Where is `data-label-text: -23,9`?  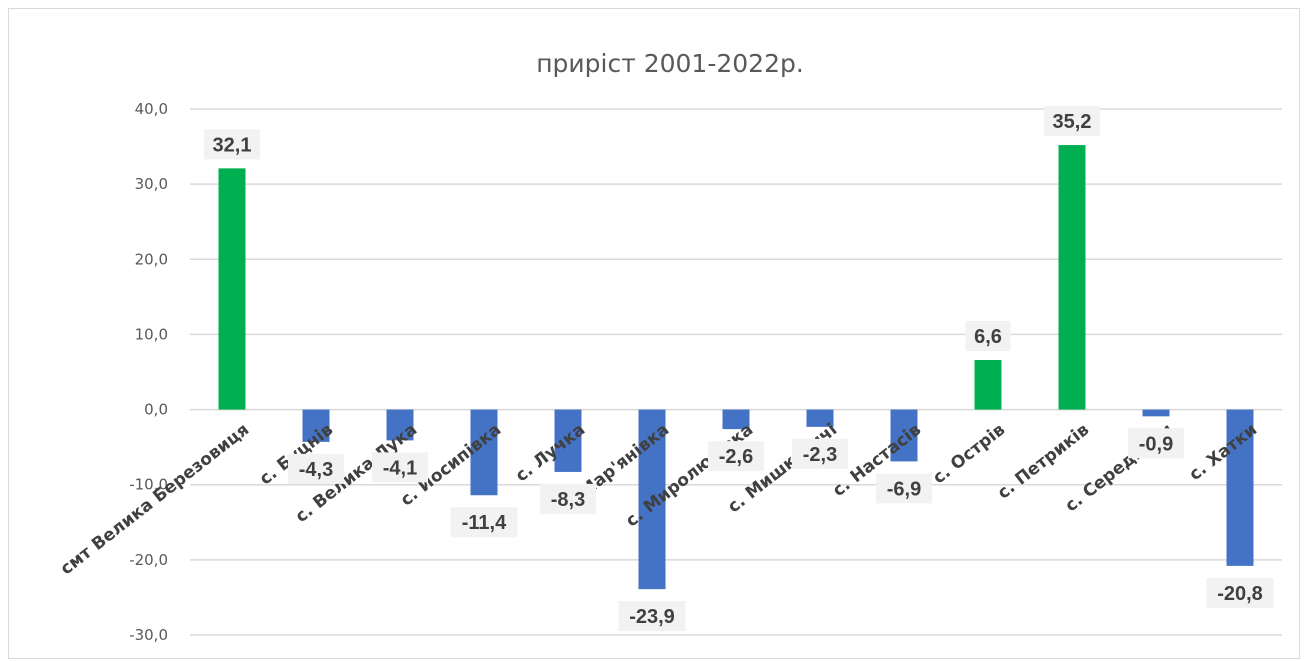
data-label-text: -23,9 is located at coordinates (652, 617).